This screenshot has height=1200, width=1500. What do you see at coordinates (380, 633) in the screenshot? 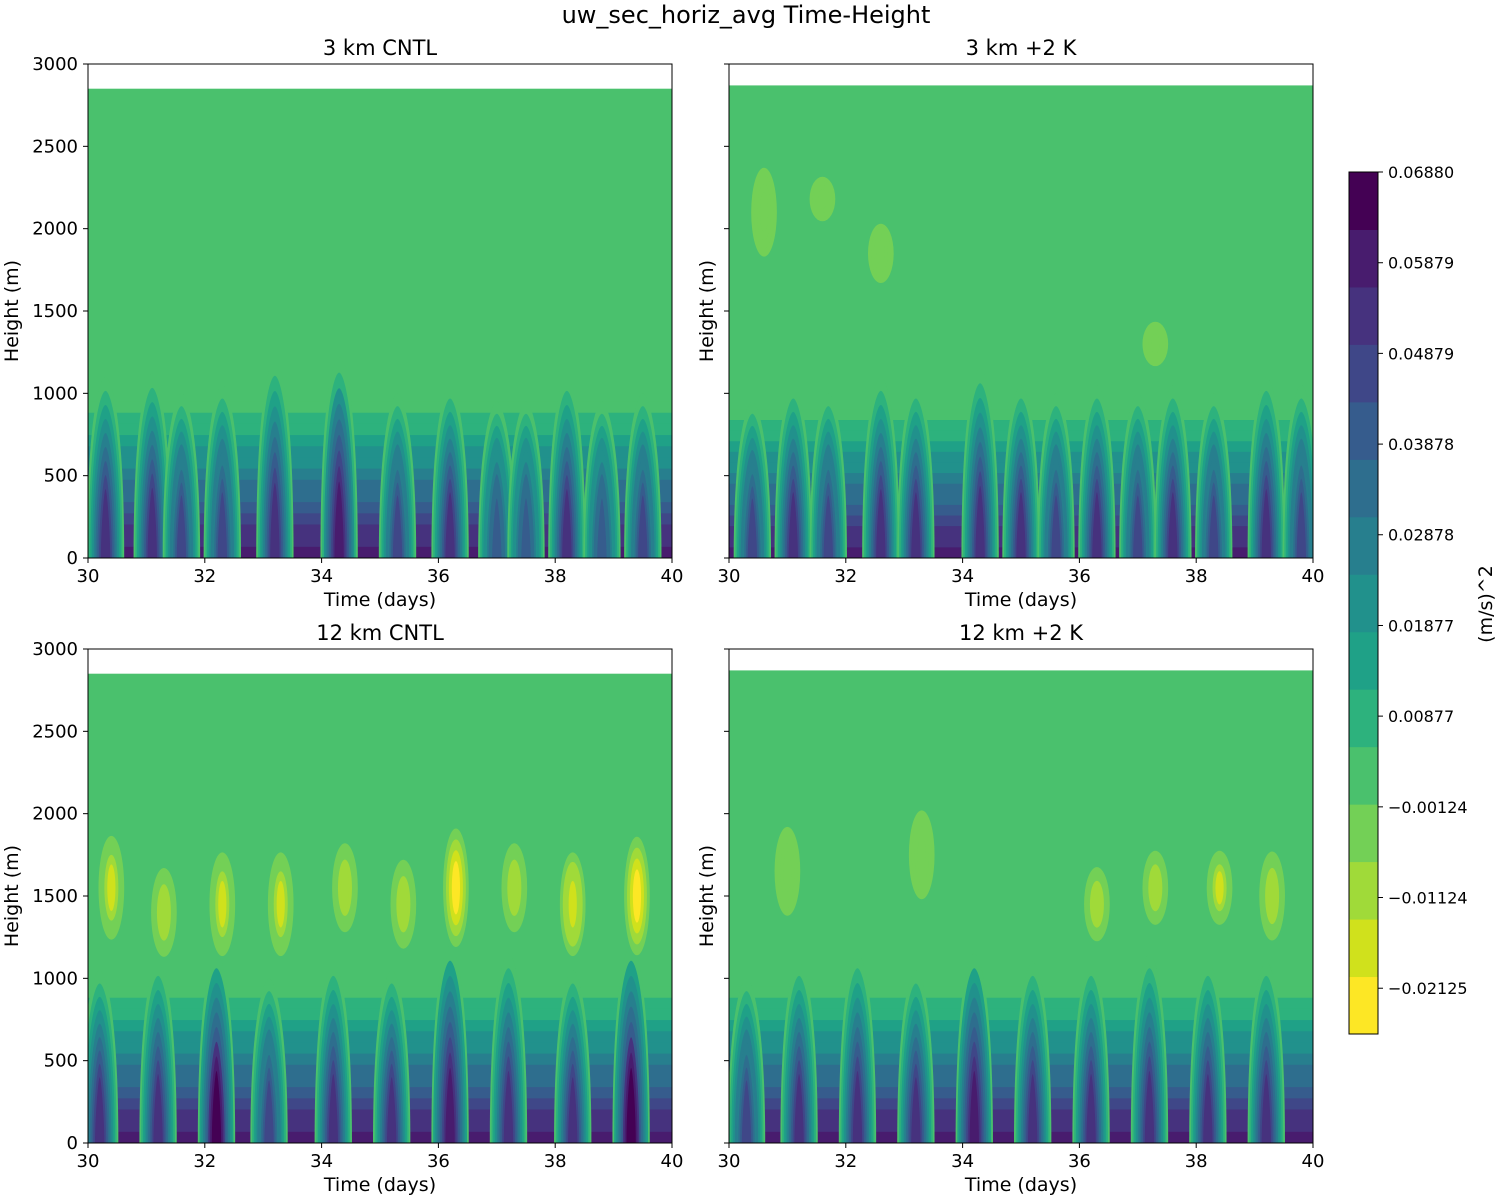
I see `panel-title: 12 km CNTL` at bounding box center [380, 633].